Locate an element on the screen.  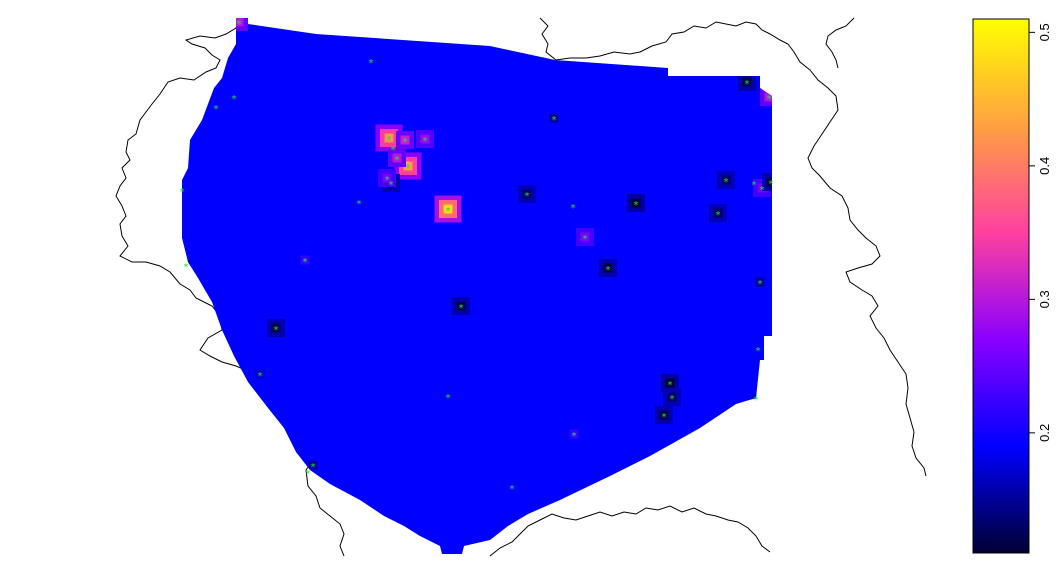
hotspot-s44 is located at coordinates (313, 465).